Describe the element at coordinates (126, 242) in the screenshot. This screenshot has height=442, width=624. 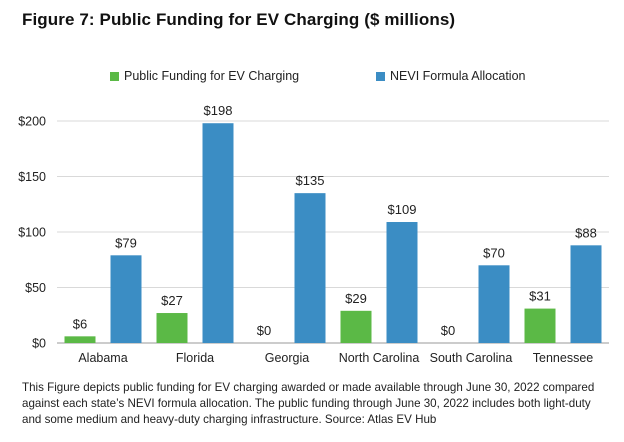
I see `data-label: $79` at that location.